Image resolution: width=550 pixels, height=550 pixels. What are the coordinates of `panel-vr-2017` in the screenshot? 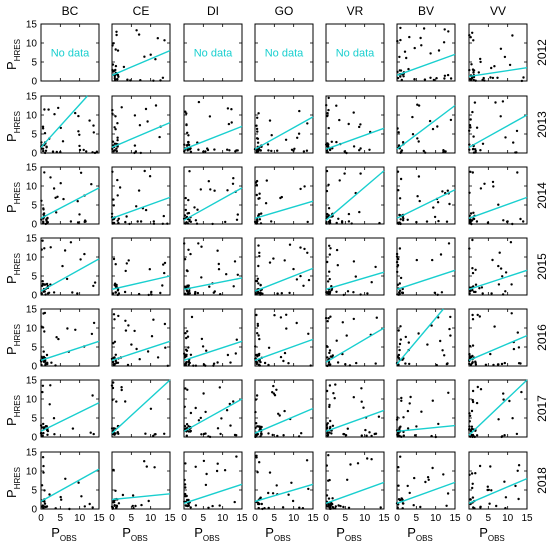 It's located at (355, 408).